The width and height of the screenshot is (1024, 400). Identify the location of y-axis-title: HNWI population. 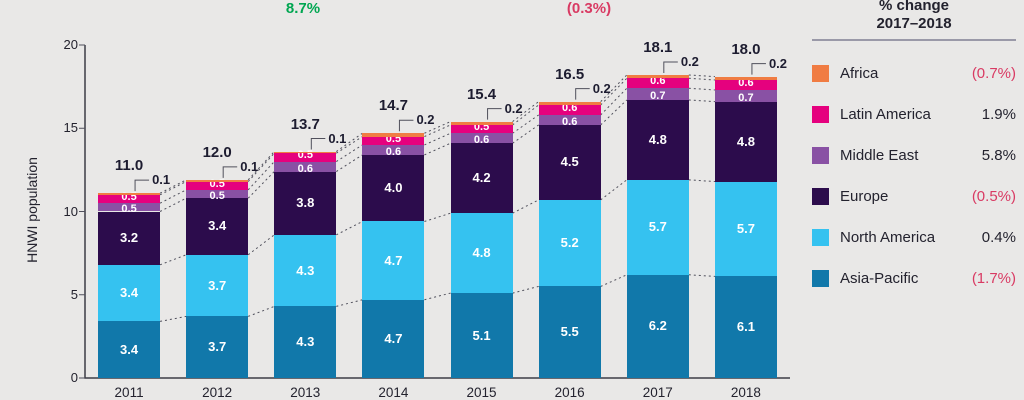
(32, 210).